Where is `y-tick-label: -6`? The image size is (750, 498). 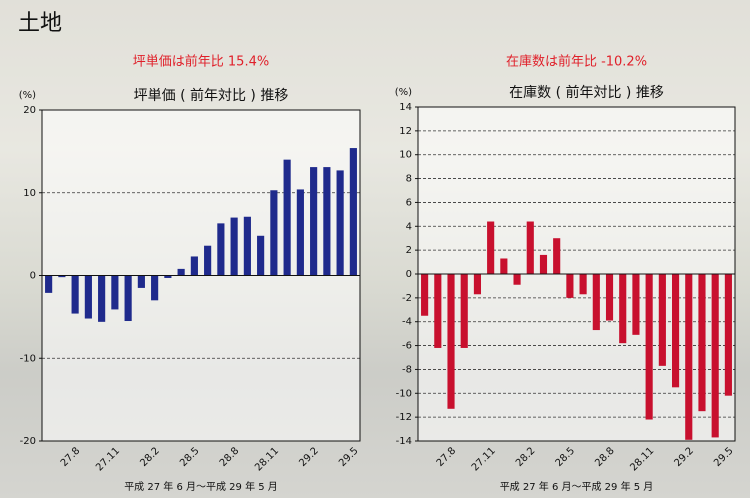 y-tick-label: -6 is located at coordinates (407, 346).